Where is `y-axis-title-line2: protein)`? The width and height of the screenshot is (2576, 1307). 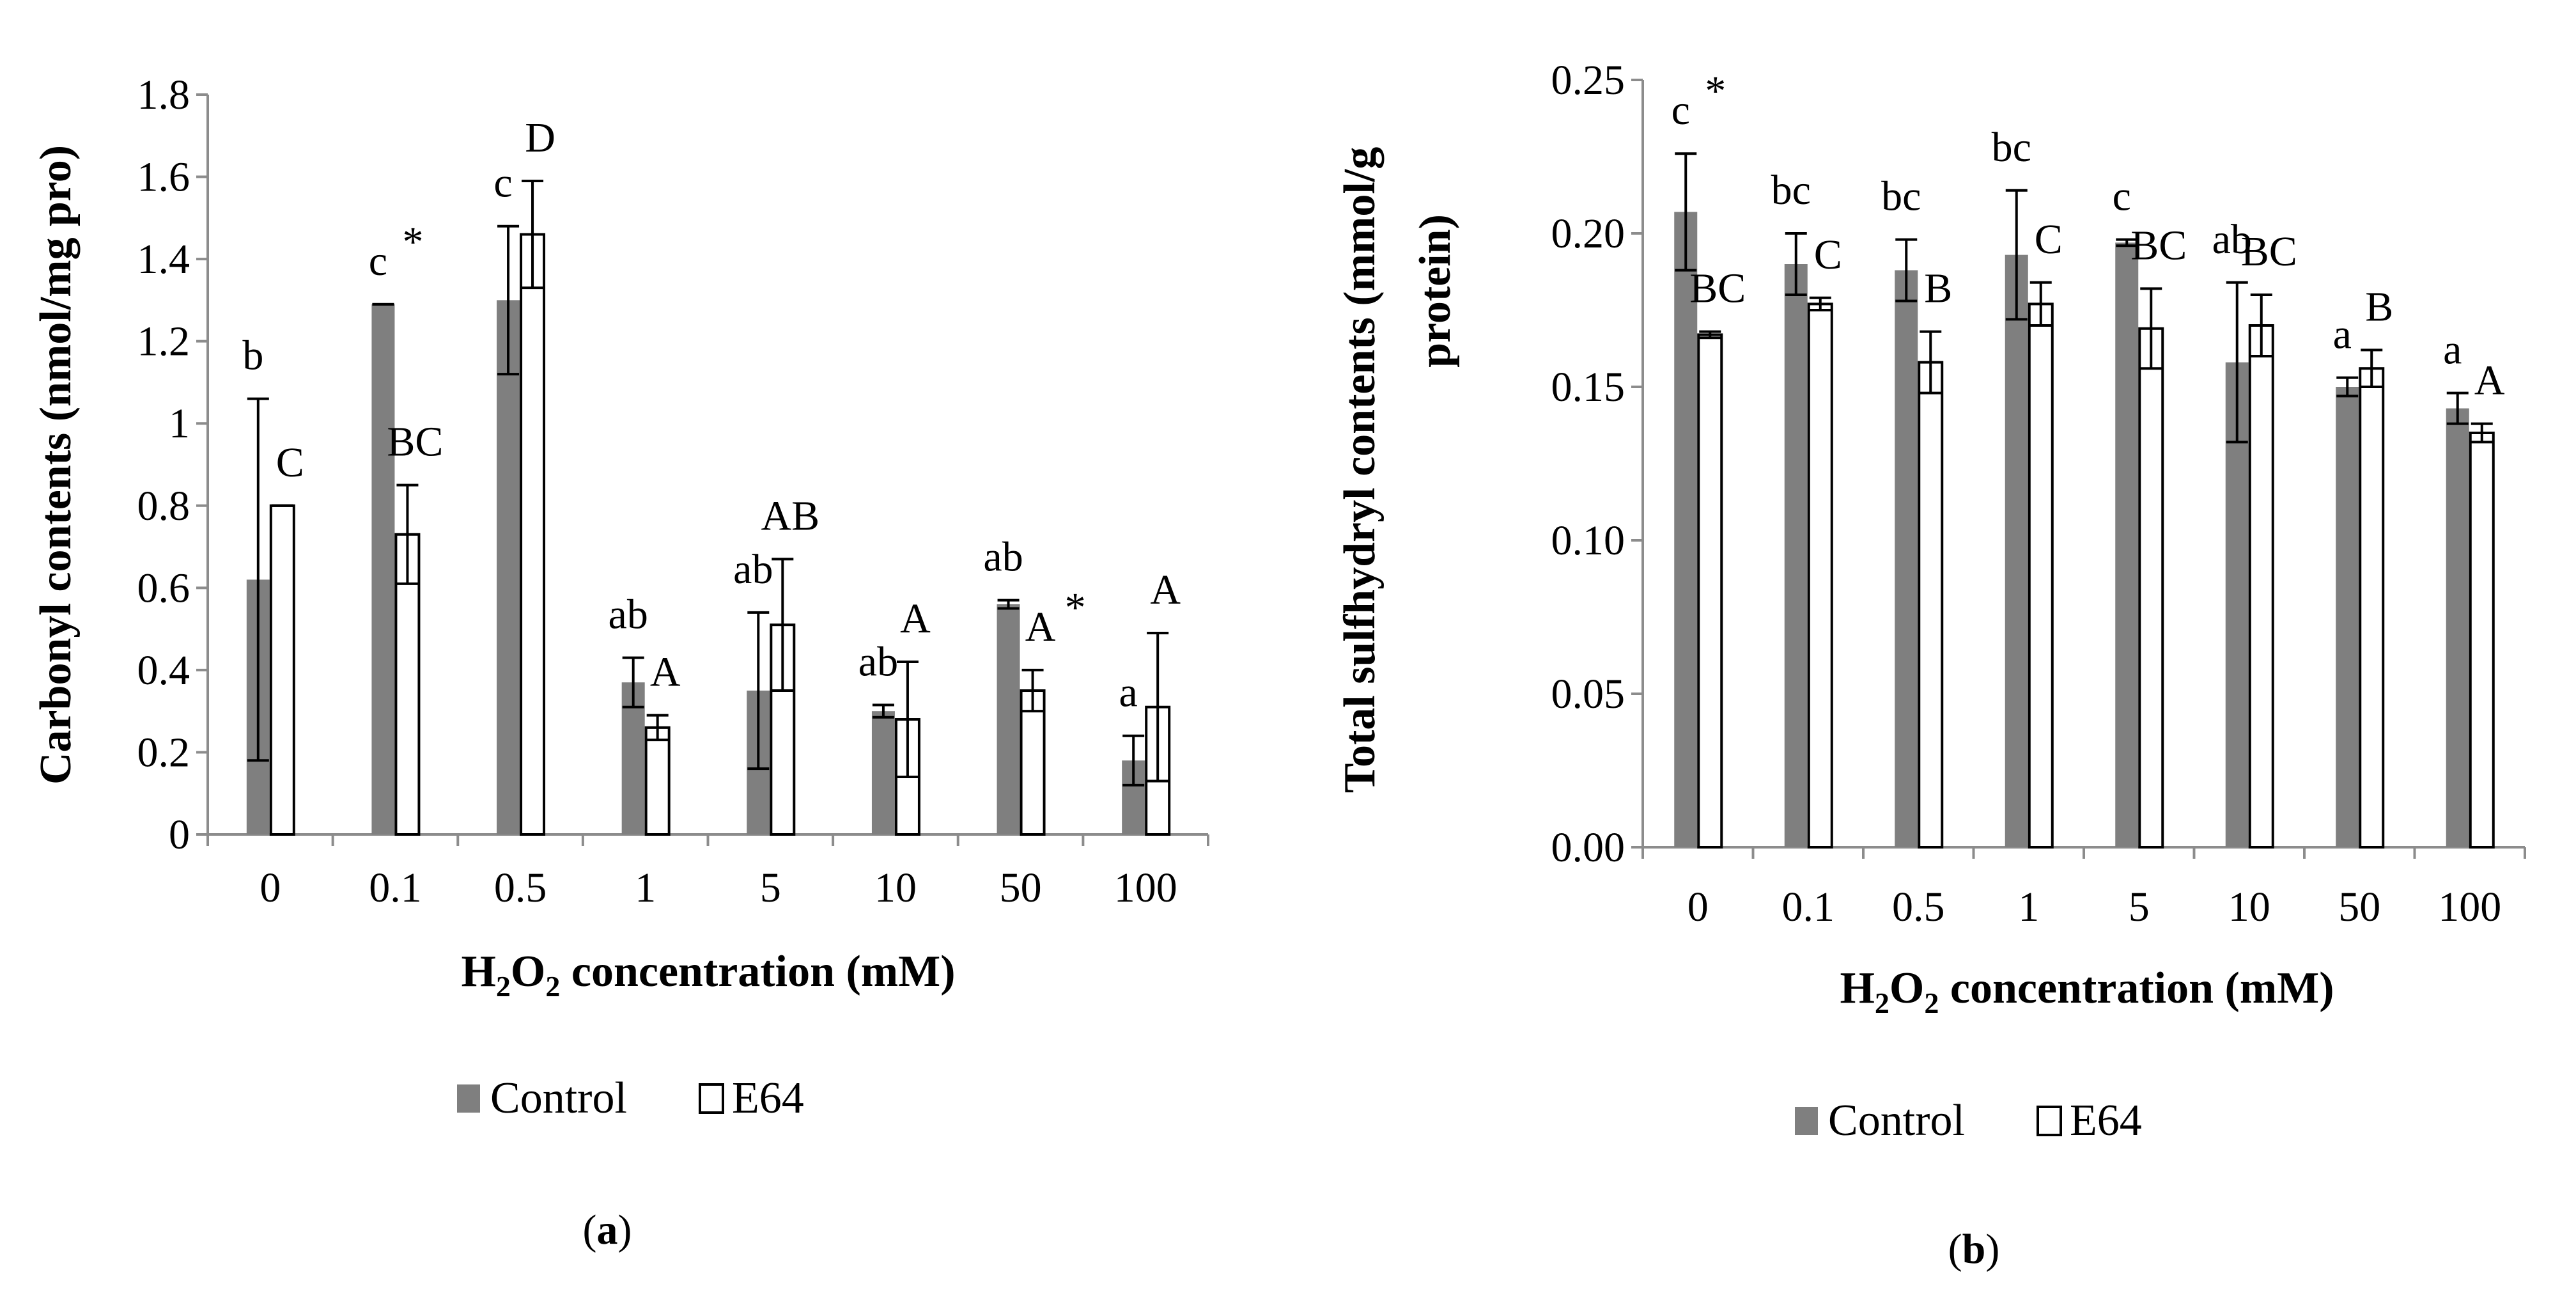 y-axis-title-line2: protein) is located at coordinates (1436, 291).